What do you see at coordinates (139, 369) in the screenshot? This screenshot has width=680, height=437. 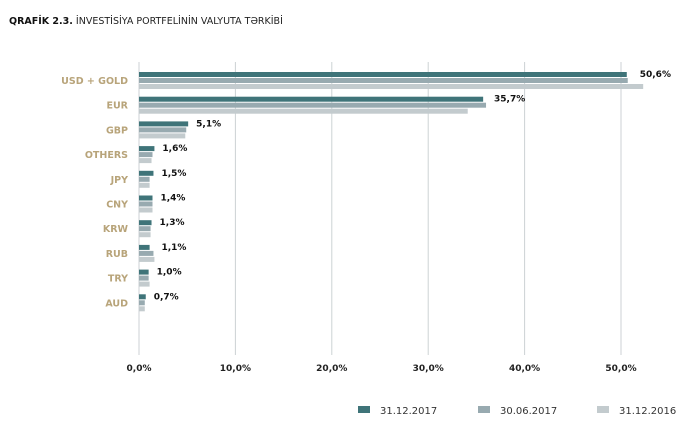 I see `x-tick-label: 0,0%` at bounding box center [139, 369].